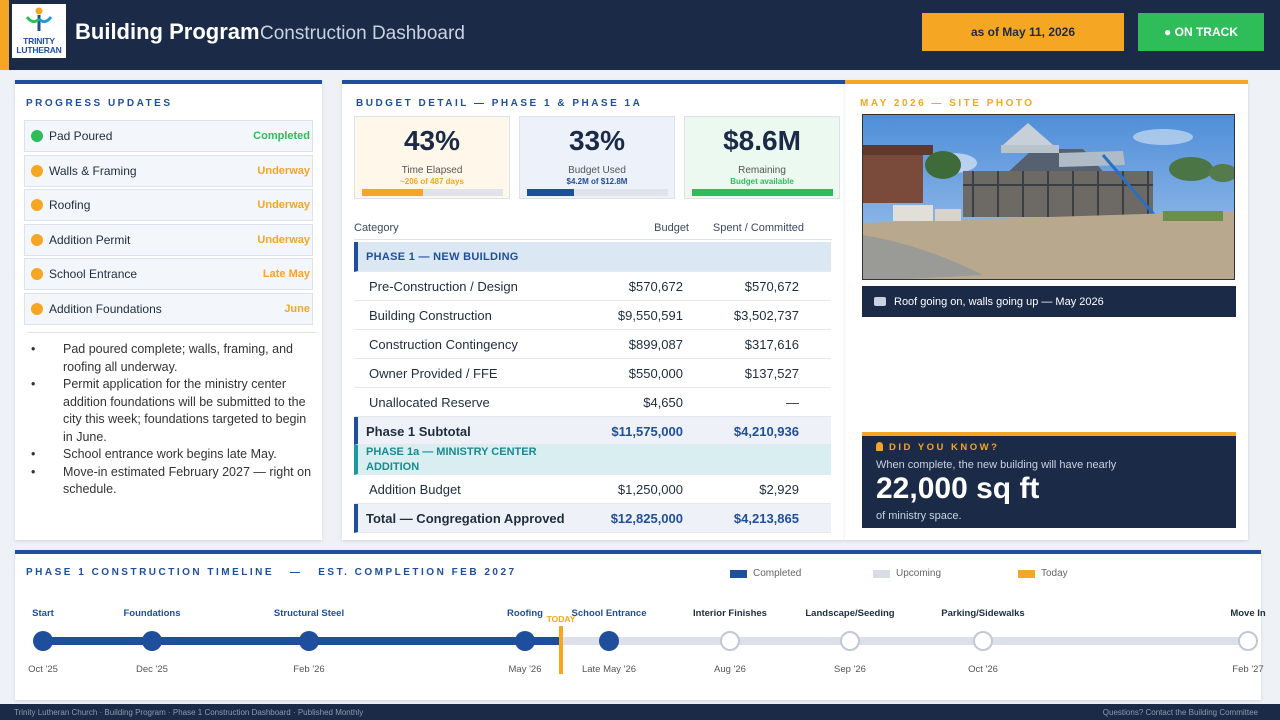 The width and height of the screenshot is (1280, 720). I want to click on milestone-date: Feb '27, so click(1248, 669).